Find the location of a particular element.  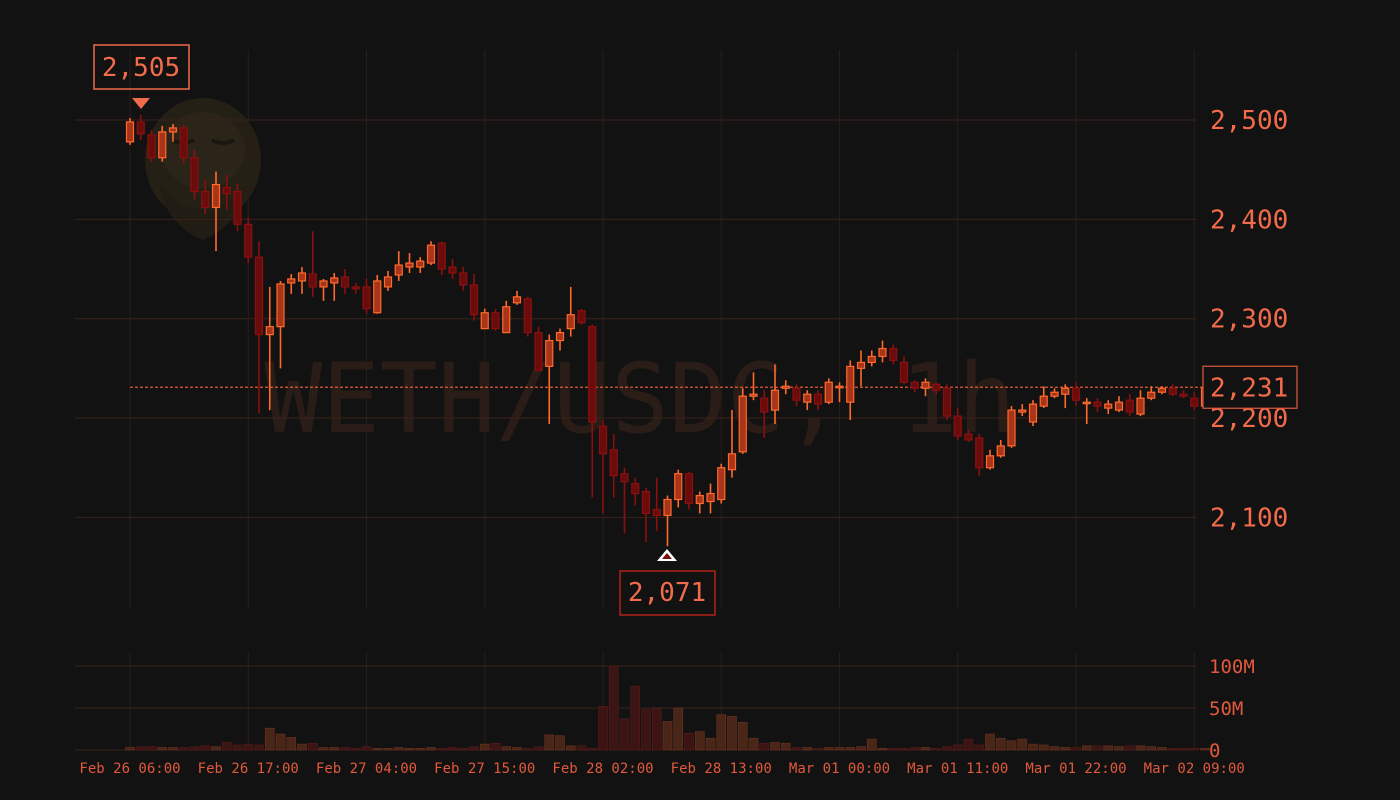

high-price-marker: 2,505 is located at coordinates (141, 76).